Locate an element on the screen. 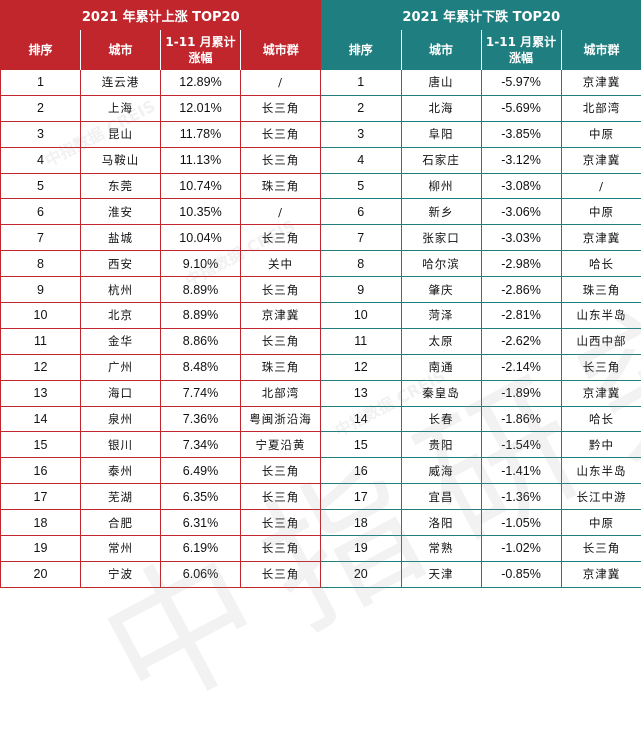 Image resolution: width=641 pixels, height=752 pixels. table-row: 10 北京 8.89% 京津冀 is located at coordinates (161, 315).